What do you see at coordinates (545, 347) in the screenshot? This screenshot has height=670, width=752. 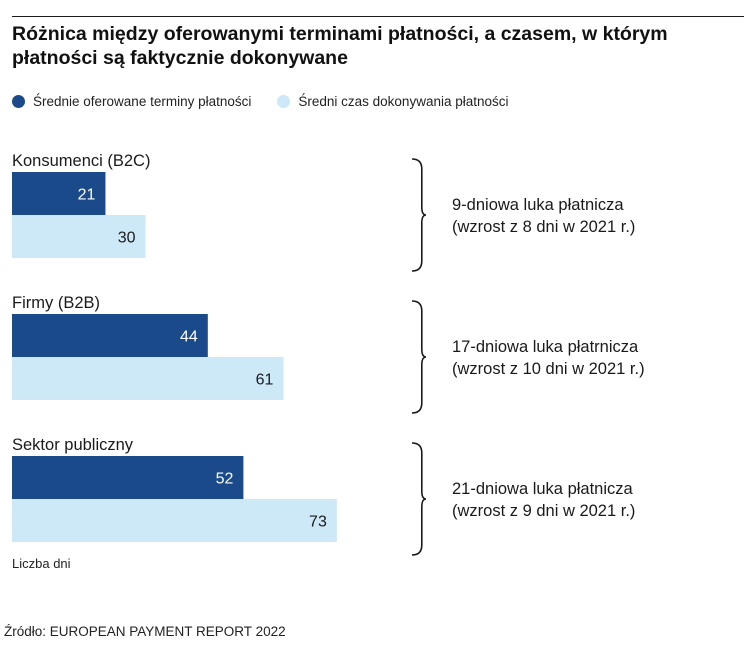 I see `gap-annotation-firmy-b2b-line1: 17-dniowa luka płatrnicza` at bounding box center [545, 347].